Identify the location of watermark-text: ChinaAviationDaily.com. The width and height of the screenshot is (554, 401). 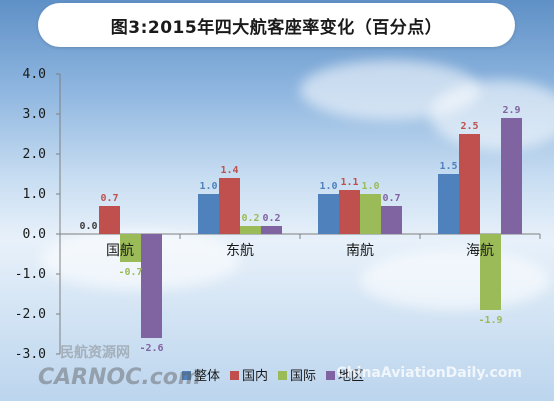
(429, 373).